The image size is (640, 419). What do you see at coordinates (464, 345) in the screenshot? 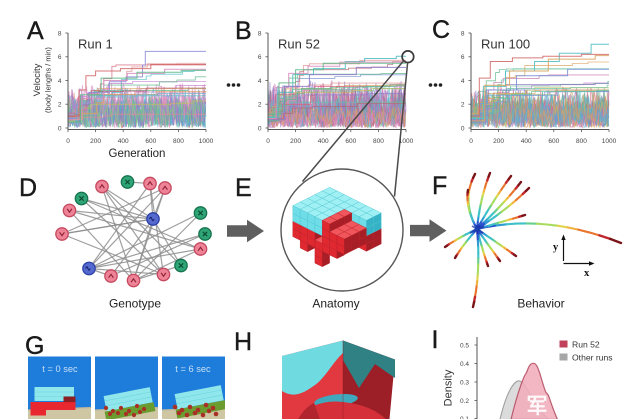
I see `svg-text: 0.5` at bounding box center [464, 345].